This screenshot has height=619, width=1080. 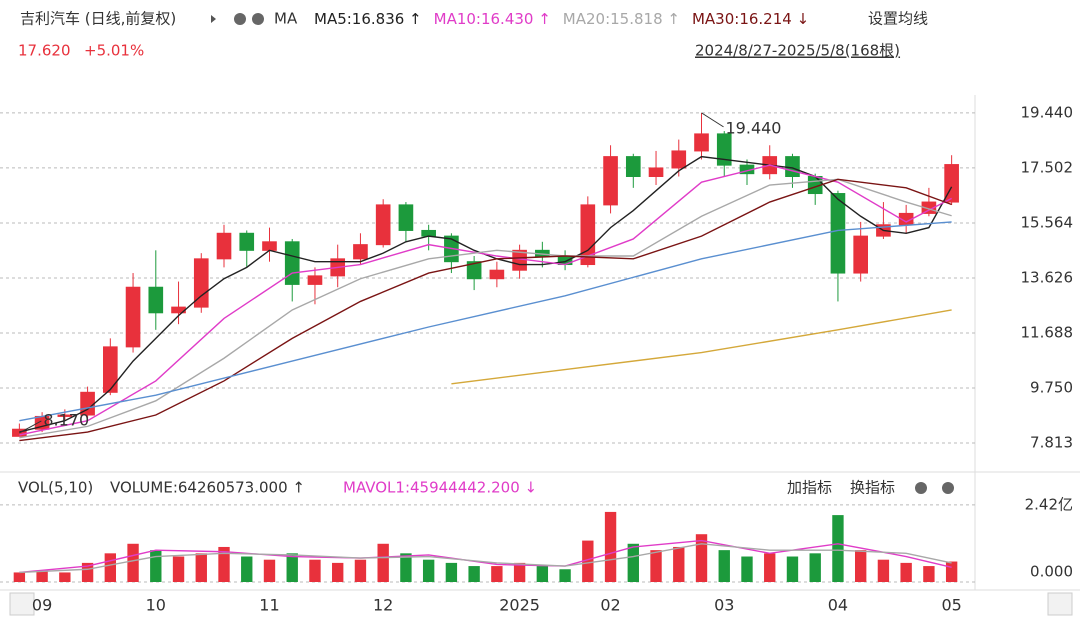 What do you see at coordinates (156, 605) in the screenshot?
I see `x-tick-label: 10` at bounding box center [156, 605].